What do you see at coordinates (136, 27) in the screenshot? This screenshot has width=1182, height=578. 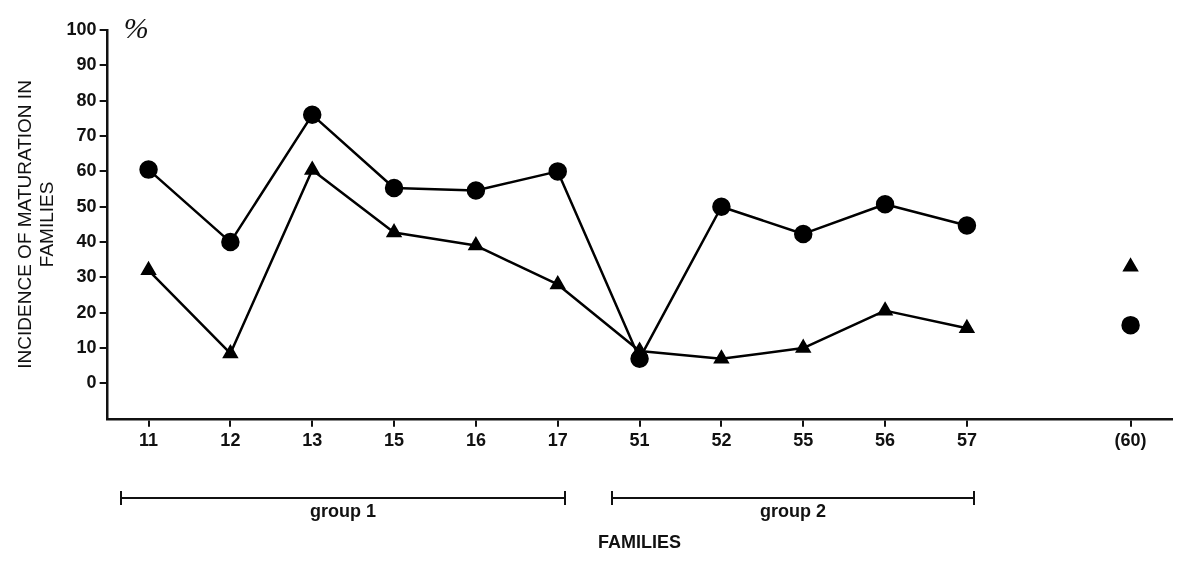 I see `annotation: %` at bounding box center [136, 27].